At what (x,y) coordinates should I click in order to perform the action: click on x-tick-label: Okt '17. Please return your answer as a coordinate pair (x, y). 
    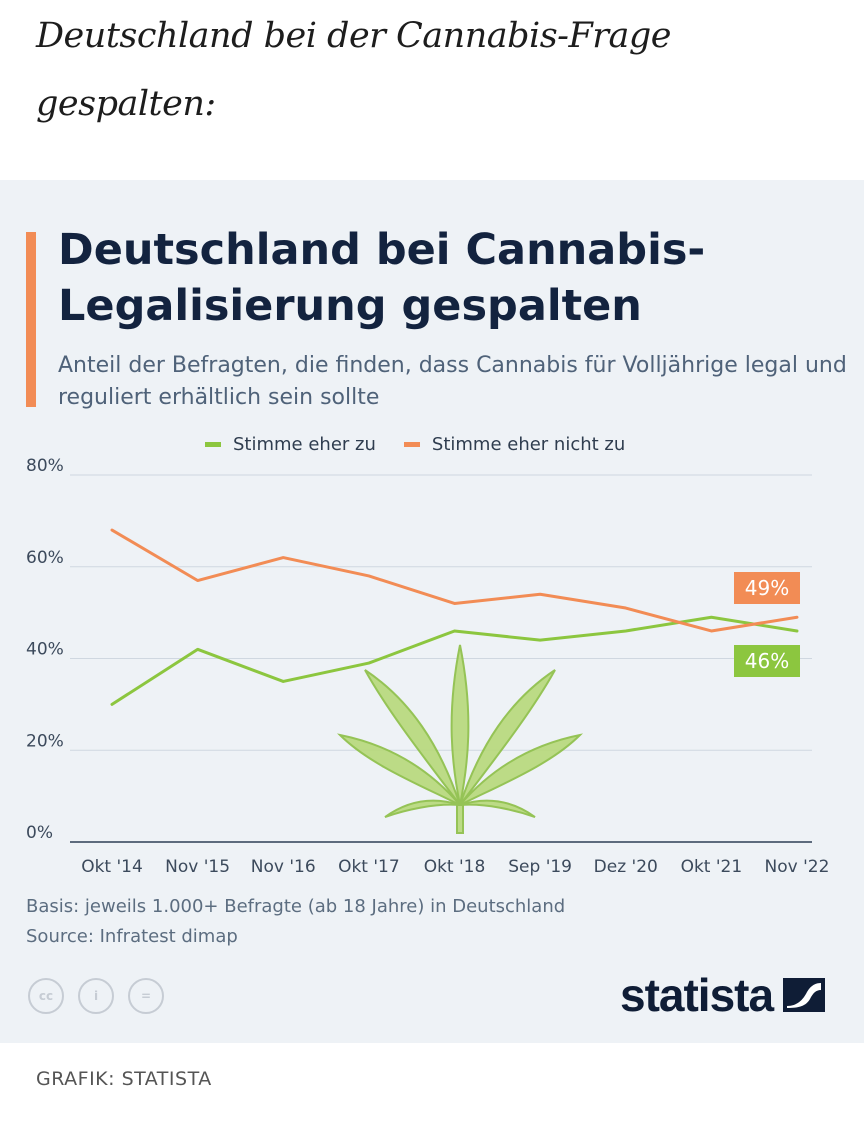
    Looking at the image, I should click on (369, 867).